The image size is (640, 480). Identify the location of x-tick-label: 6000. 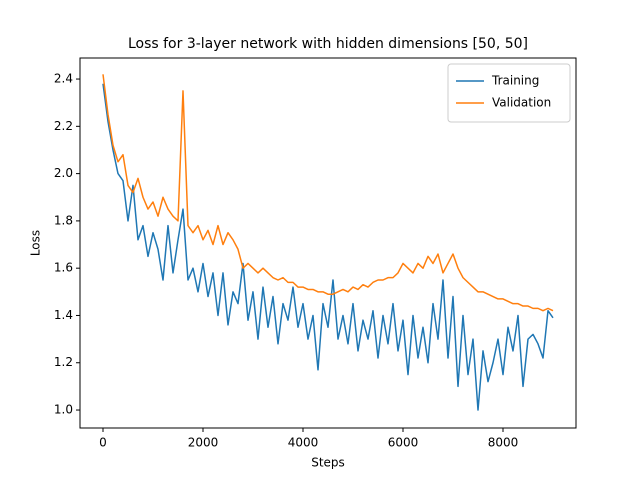
(403, 443).